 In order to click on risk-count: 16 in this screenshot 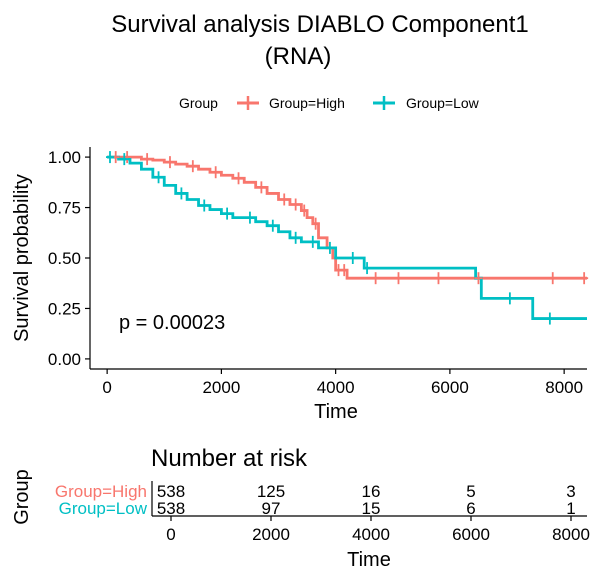, I will do `click(371, 491)`.